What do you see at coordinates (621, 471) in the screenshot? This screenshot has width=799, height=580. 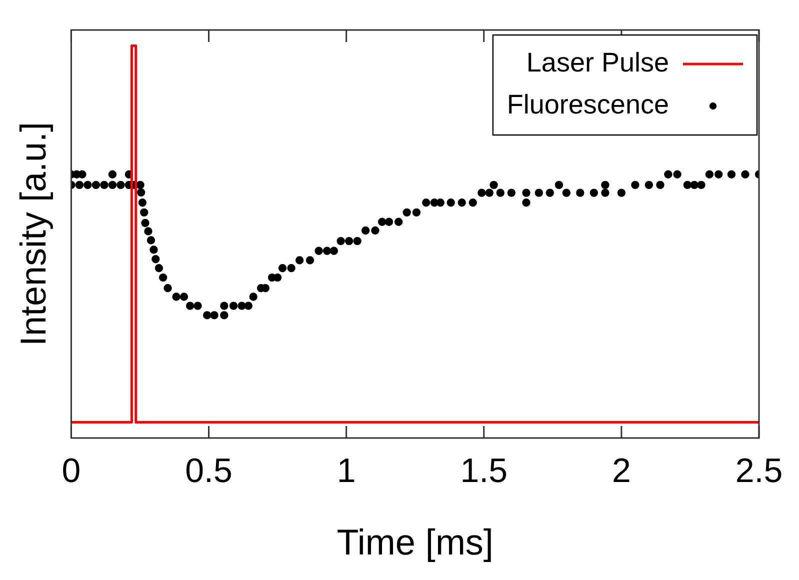 I see `x-tick-label: 2` at bounding box center [621, 471].